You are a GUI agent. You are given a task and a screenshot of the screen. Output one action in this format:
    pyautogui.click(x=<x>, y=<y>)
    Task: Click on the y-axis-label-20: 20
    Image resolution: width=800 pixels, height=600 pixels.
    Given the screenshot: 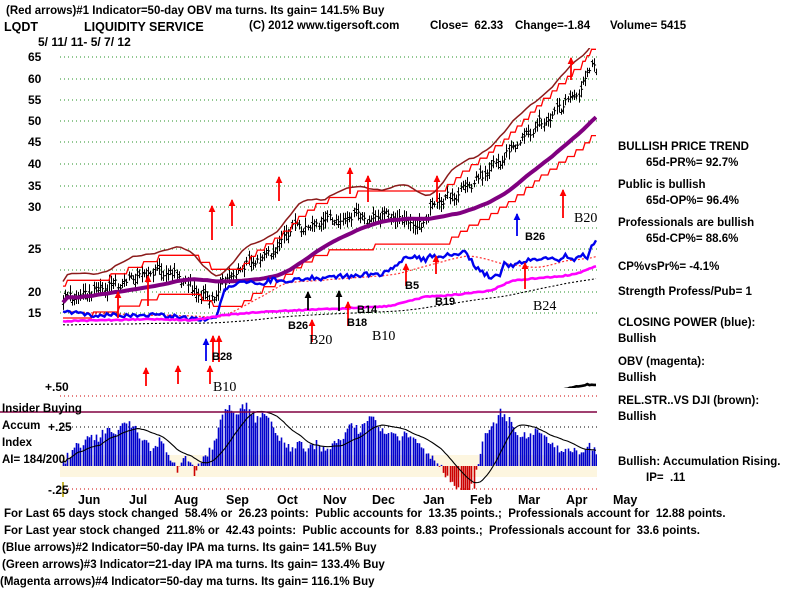 What is the action you would take?
    pyautogui.click(x=35, y=292)
    